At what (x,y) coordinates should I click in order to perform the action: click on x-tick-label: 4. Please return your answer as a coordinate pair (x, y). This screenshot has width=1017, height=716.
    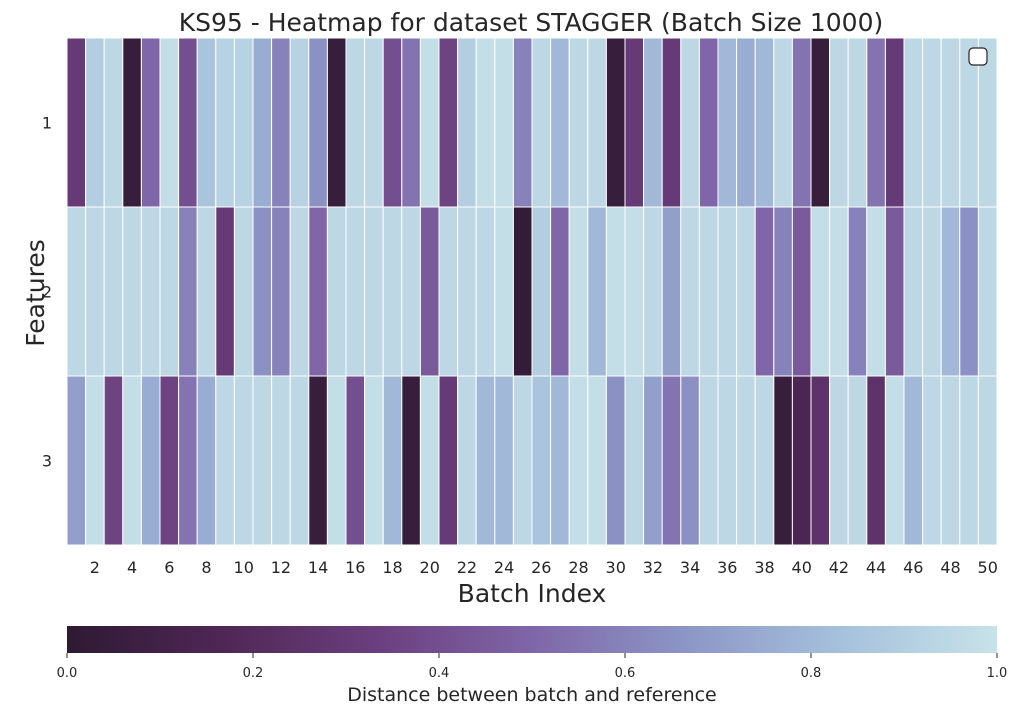
    Looking at the image, I should click on (132, 567).